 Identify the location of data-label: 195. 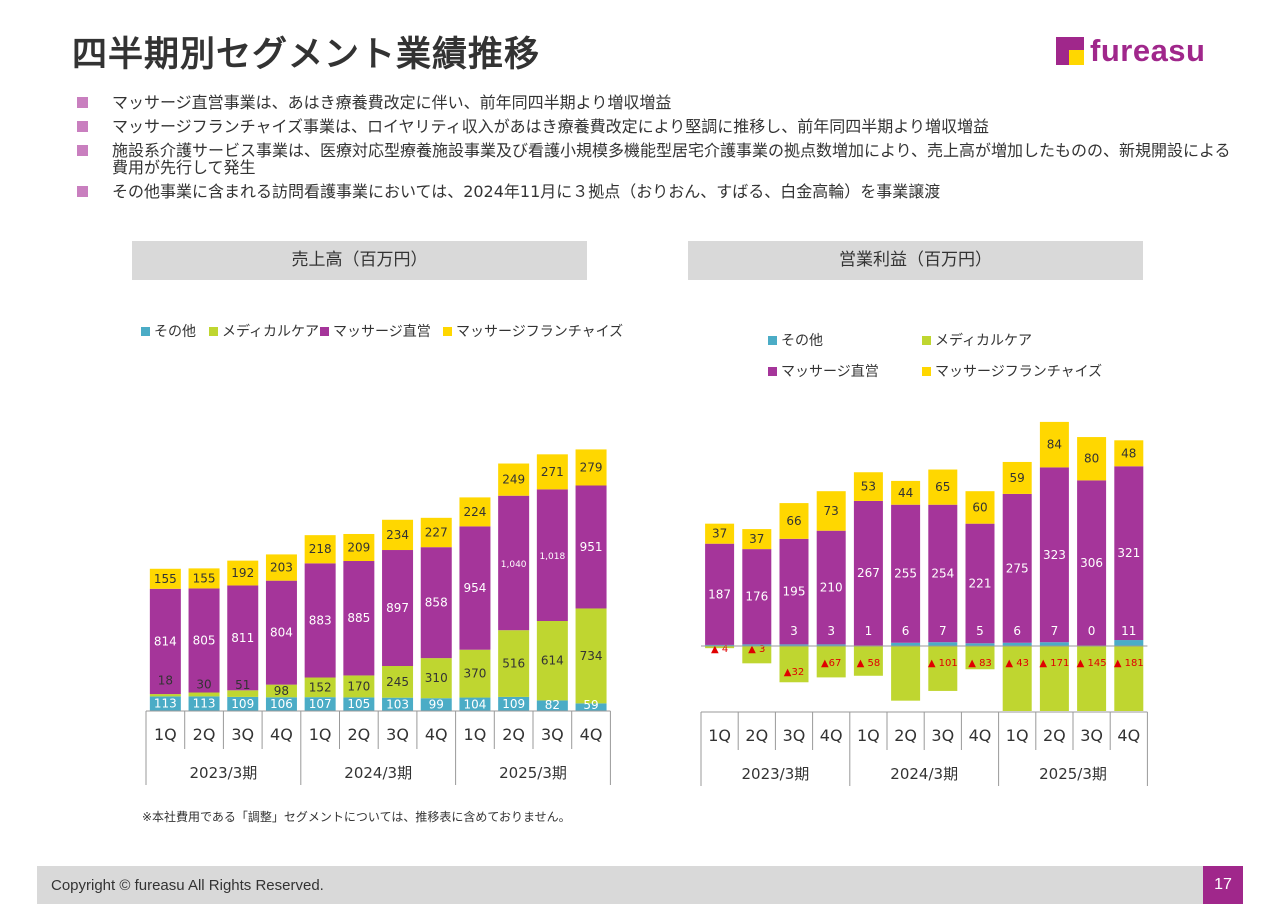
(794, 592).